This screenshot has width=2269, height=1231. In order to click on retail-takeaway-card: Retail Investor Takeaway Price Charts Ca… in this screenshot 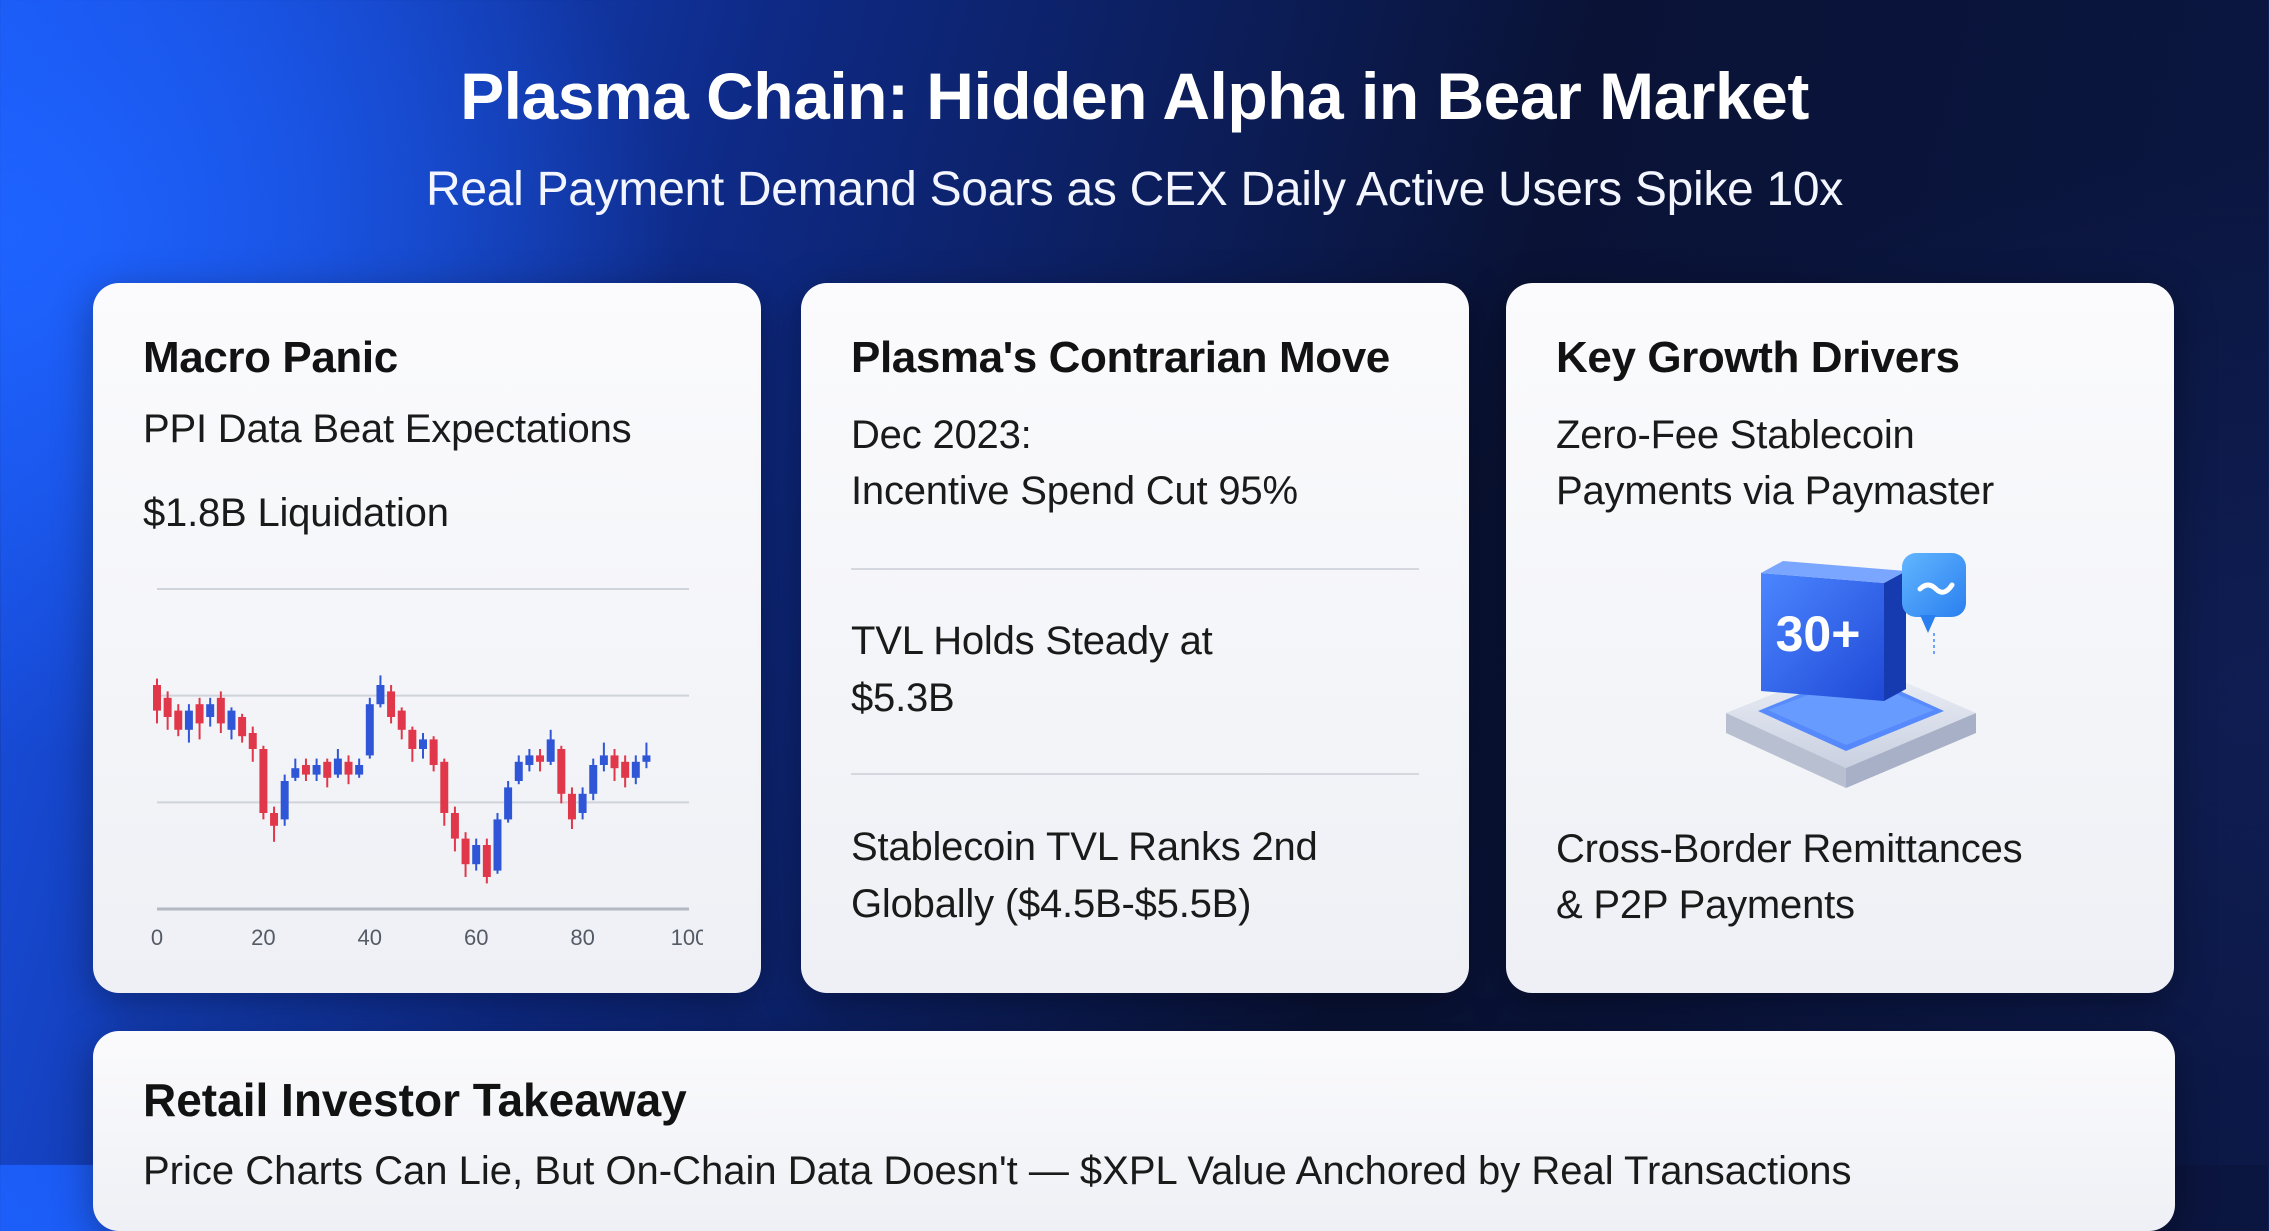, I will do `click(1134, 1131)`.